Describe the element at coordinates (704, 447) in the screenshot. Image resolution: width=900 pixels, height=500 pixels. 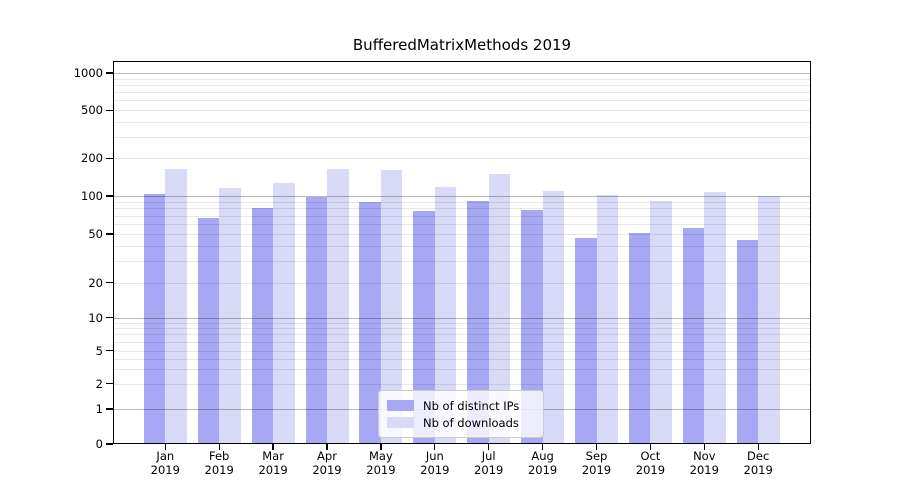
I see `x-tick-nov` at that location.